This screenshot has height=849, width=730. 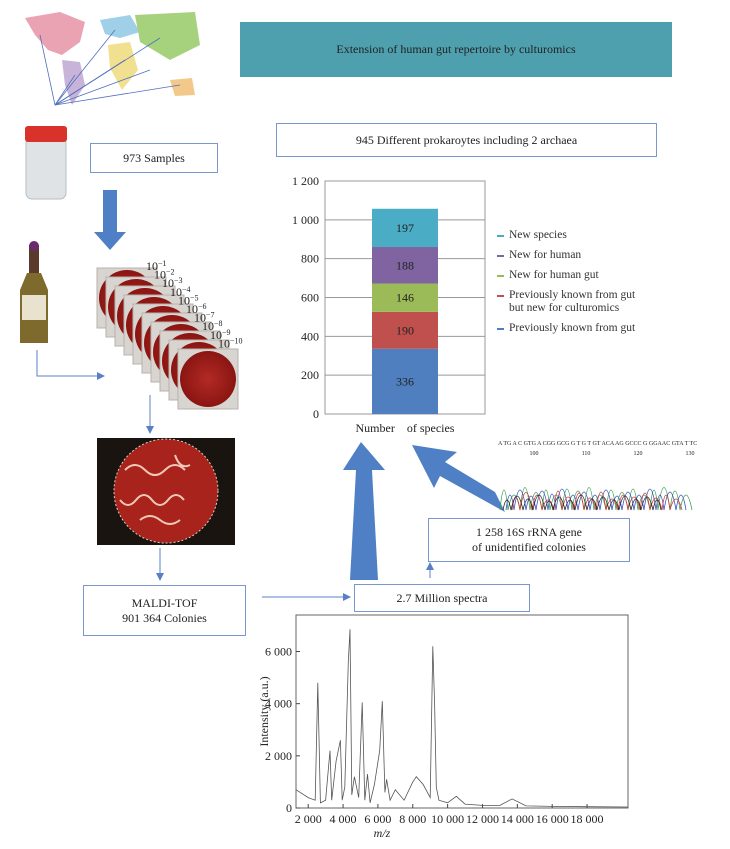 What do you see at coordinates (186, 289) in the screenshot?
I see `dilution-exponent: −4` at bounding box center [186, 289].